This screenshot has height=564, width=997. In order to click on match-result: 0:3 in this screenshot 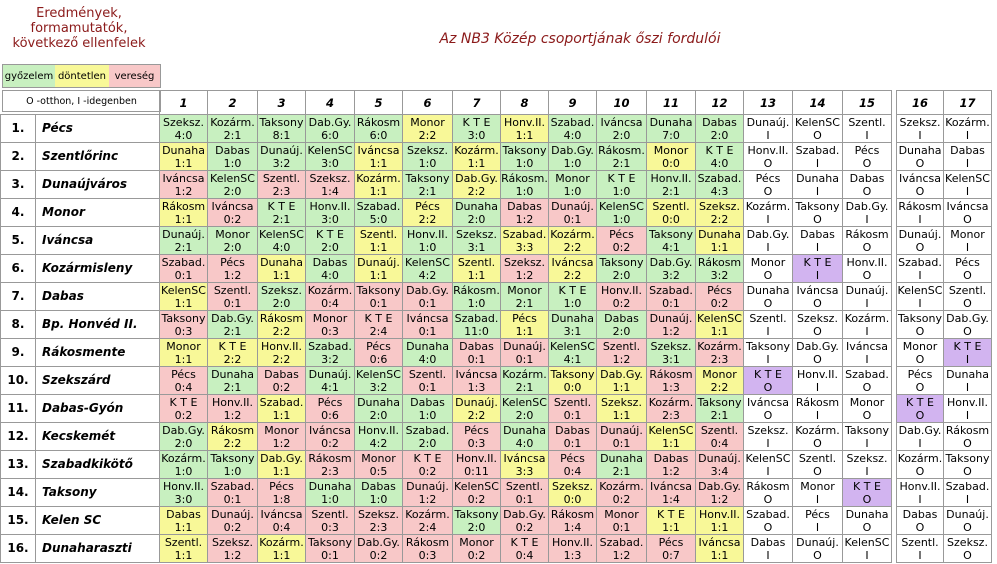, I will do `click(330, 527)`.